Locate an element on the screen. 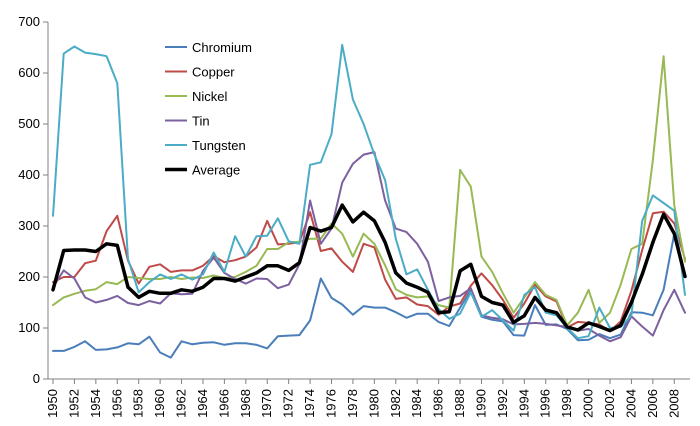  x-tick-label: 1994 is located at coordinates (523, 403).